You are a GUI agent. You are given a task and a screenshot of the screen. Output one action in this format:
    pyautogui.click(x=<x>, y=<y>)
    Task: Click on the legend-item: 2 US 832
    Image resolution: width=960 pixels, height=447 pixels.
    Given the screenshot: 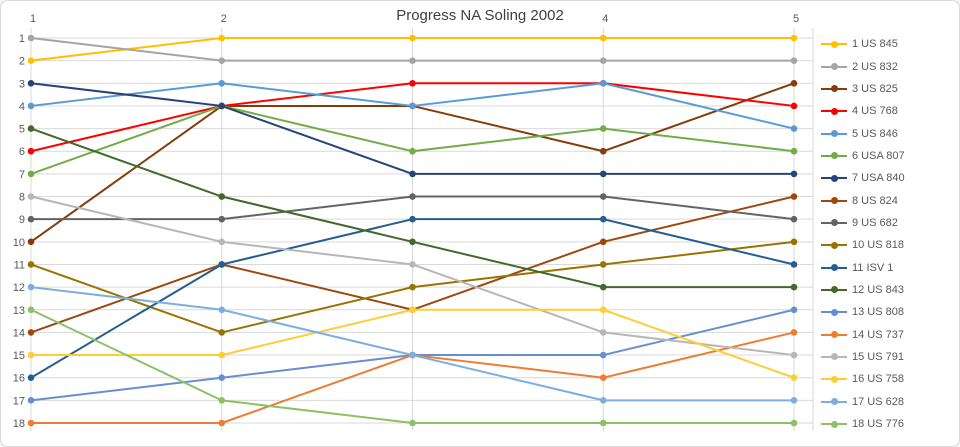 What is the action you would take?
    pyautogui.click(x=863, y=66)
    